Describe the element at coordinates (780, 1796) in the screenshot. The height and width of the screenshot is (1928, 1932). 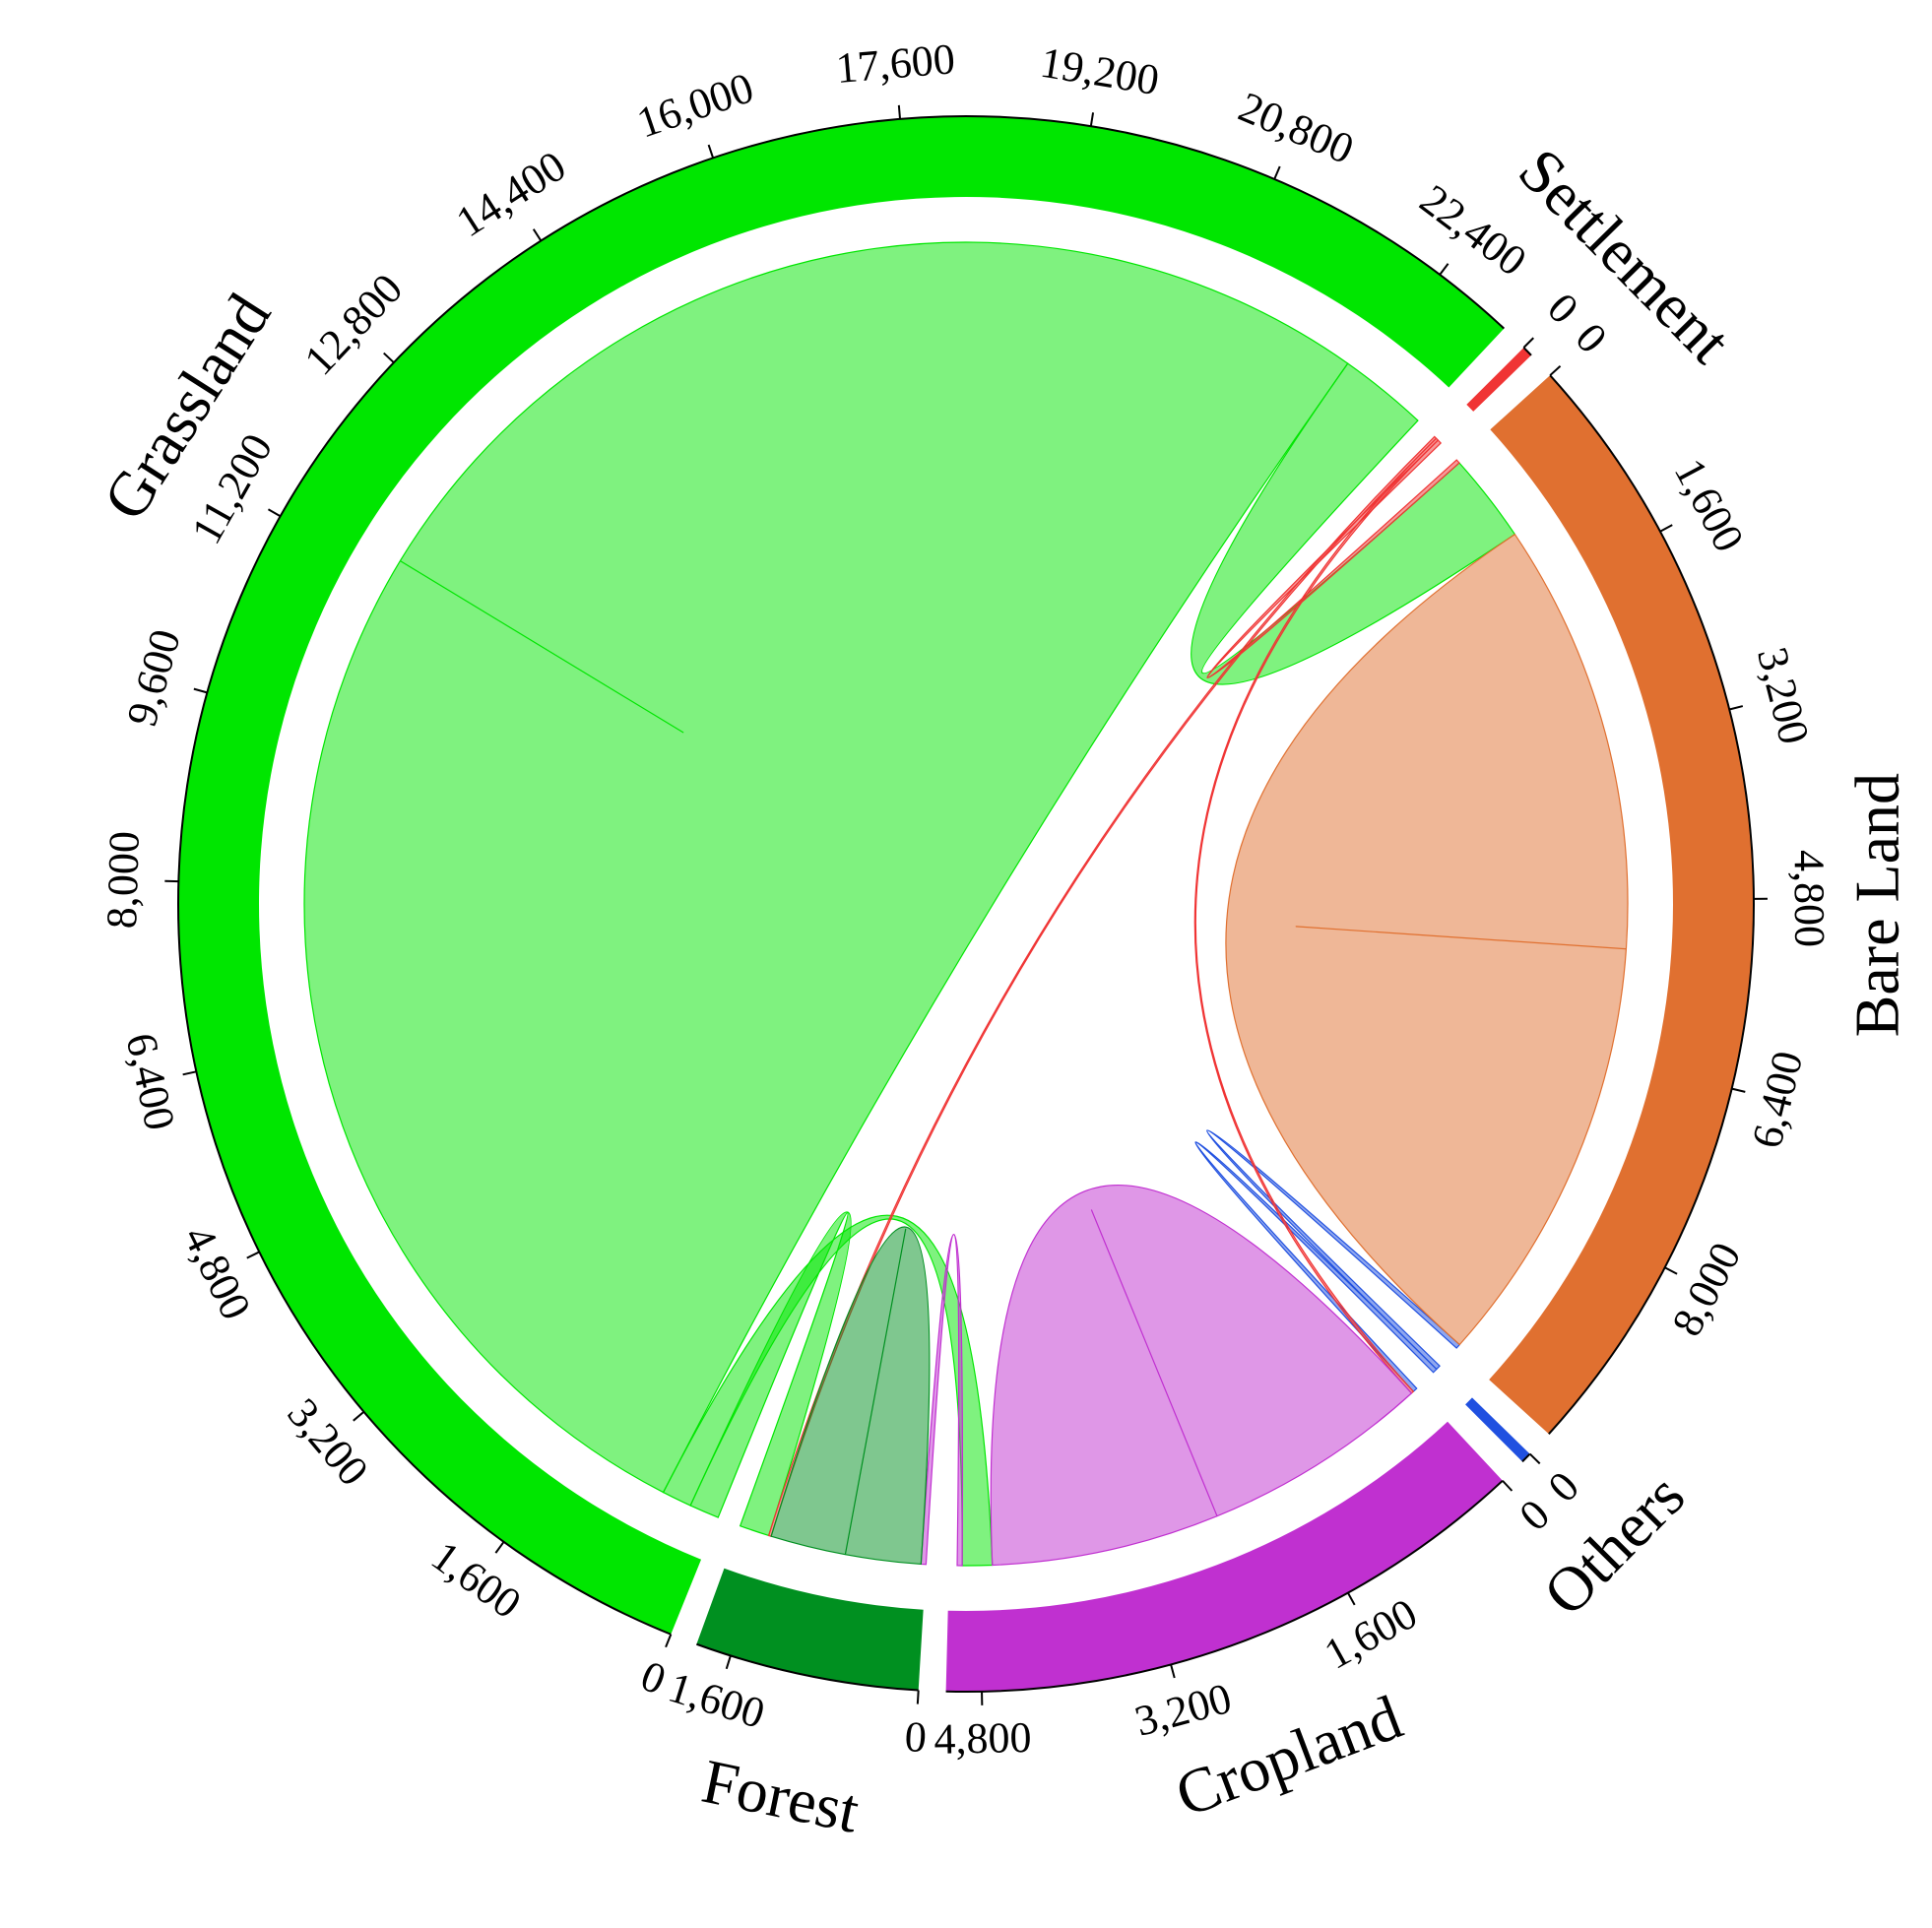
I see `sector-label: Forest` at that location.